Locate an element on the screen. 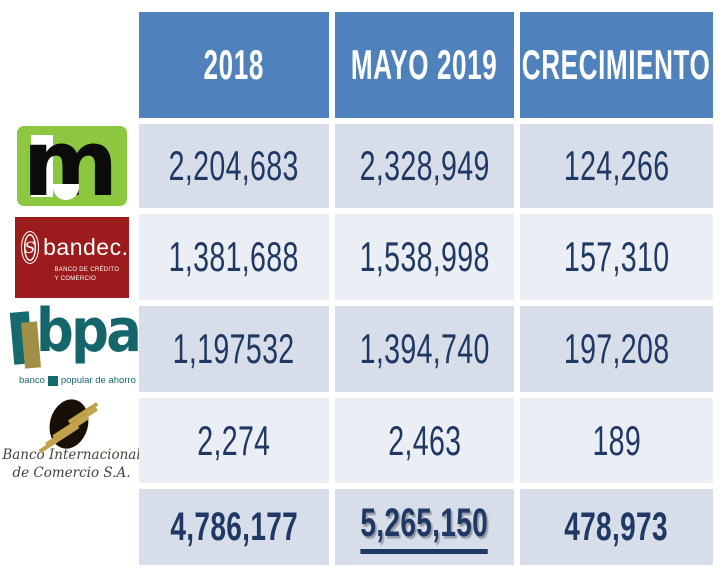 The height and width of the screenshot is (579, 723). value-bpa-mayo2019: 1,394,740 is located at coordinates (424, 348).